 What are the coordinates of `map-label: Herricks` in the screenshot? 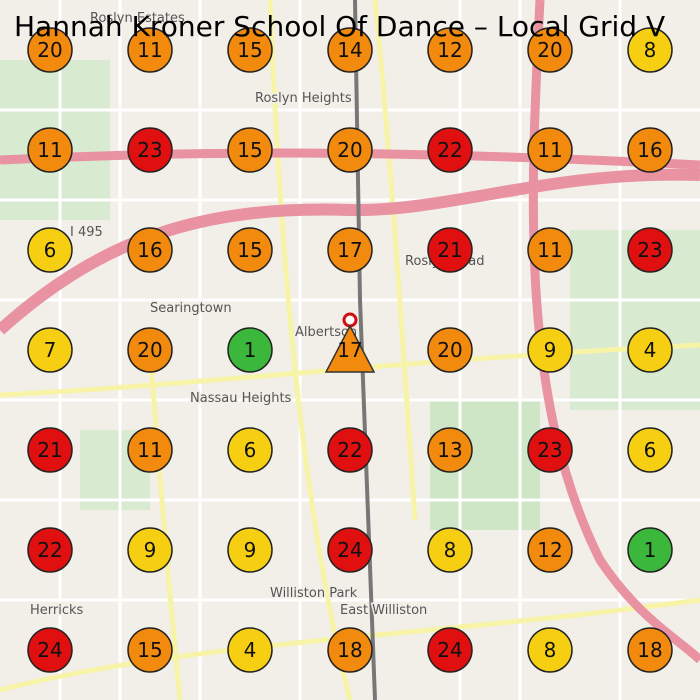 It's located at (57, 610).